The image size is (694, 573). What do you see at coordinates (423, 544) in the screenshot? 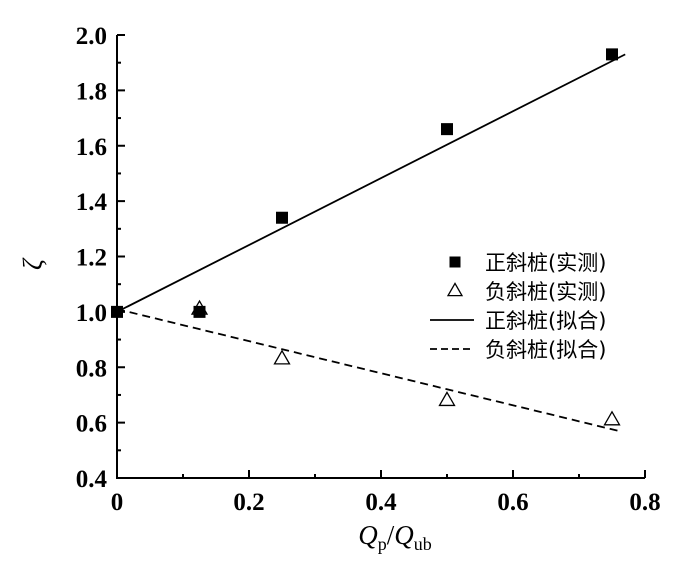
I see `x-label-sub-ub: ub` at bounding box center [423, 544].